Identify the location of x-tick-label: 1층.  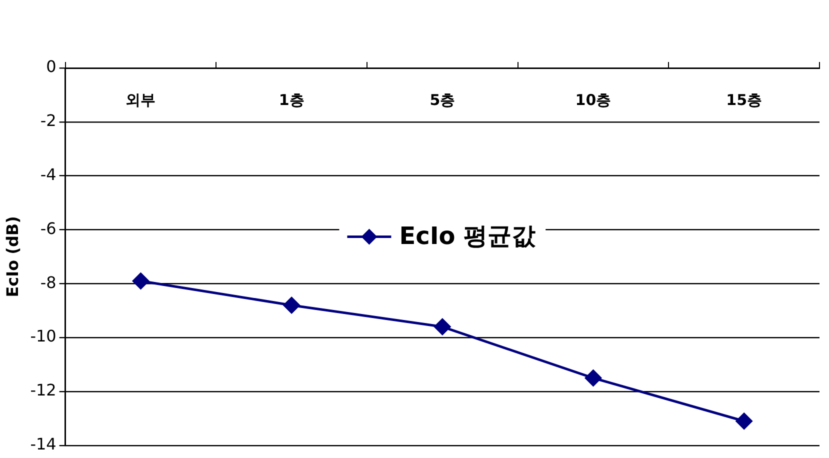
(291, 99).